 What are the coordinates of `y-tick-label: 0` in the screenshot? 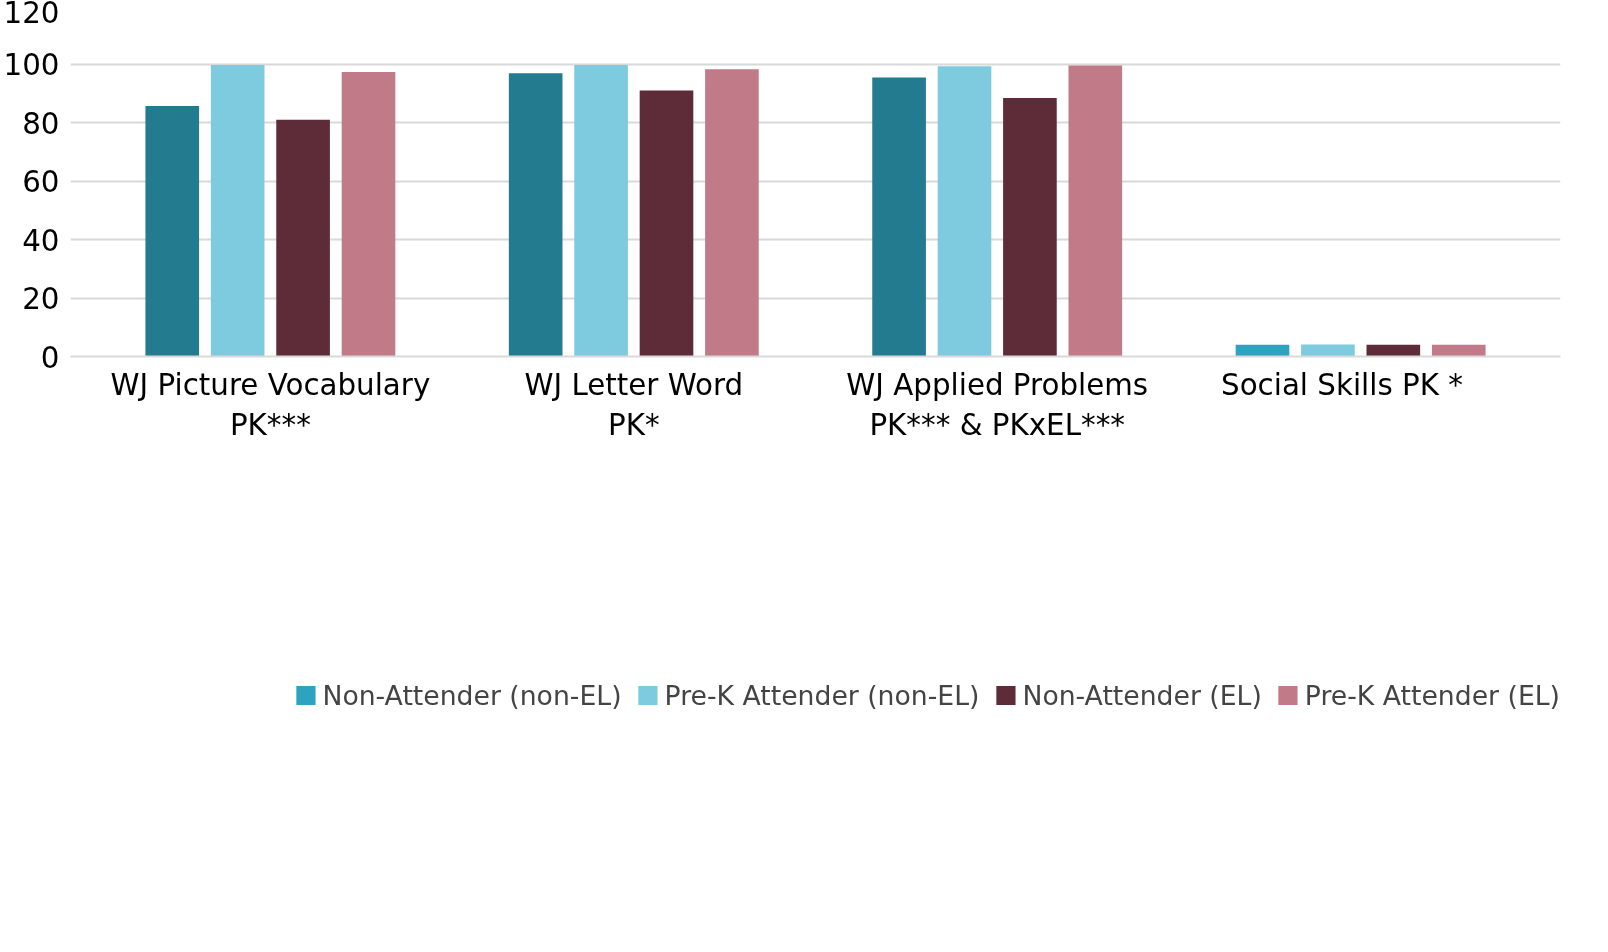 It's located at (50, 357).